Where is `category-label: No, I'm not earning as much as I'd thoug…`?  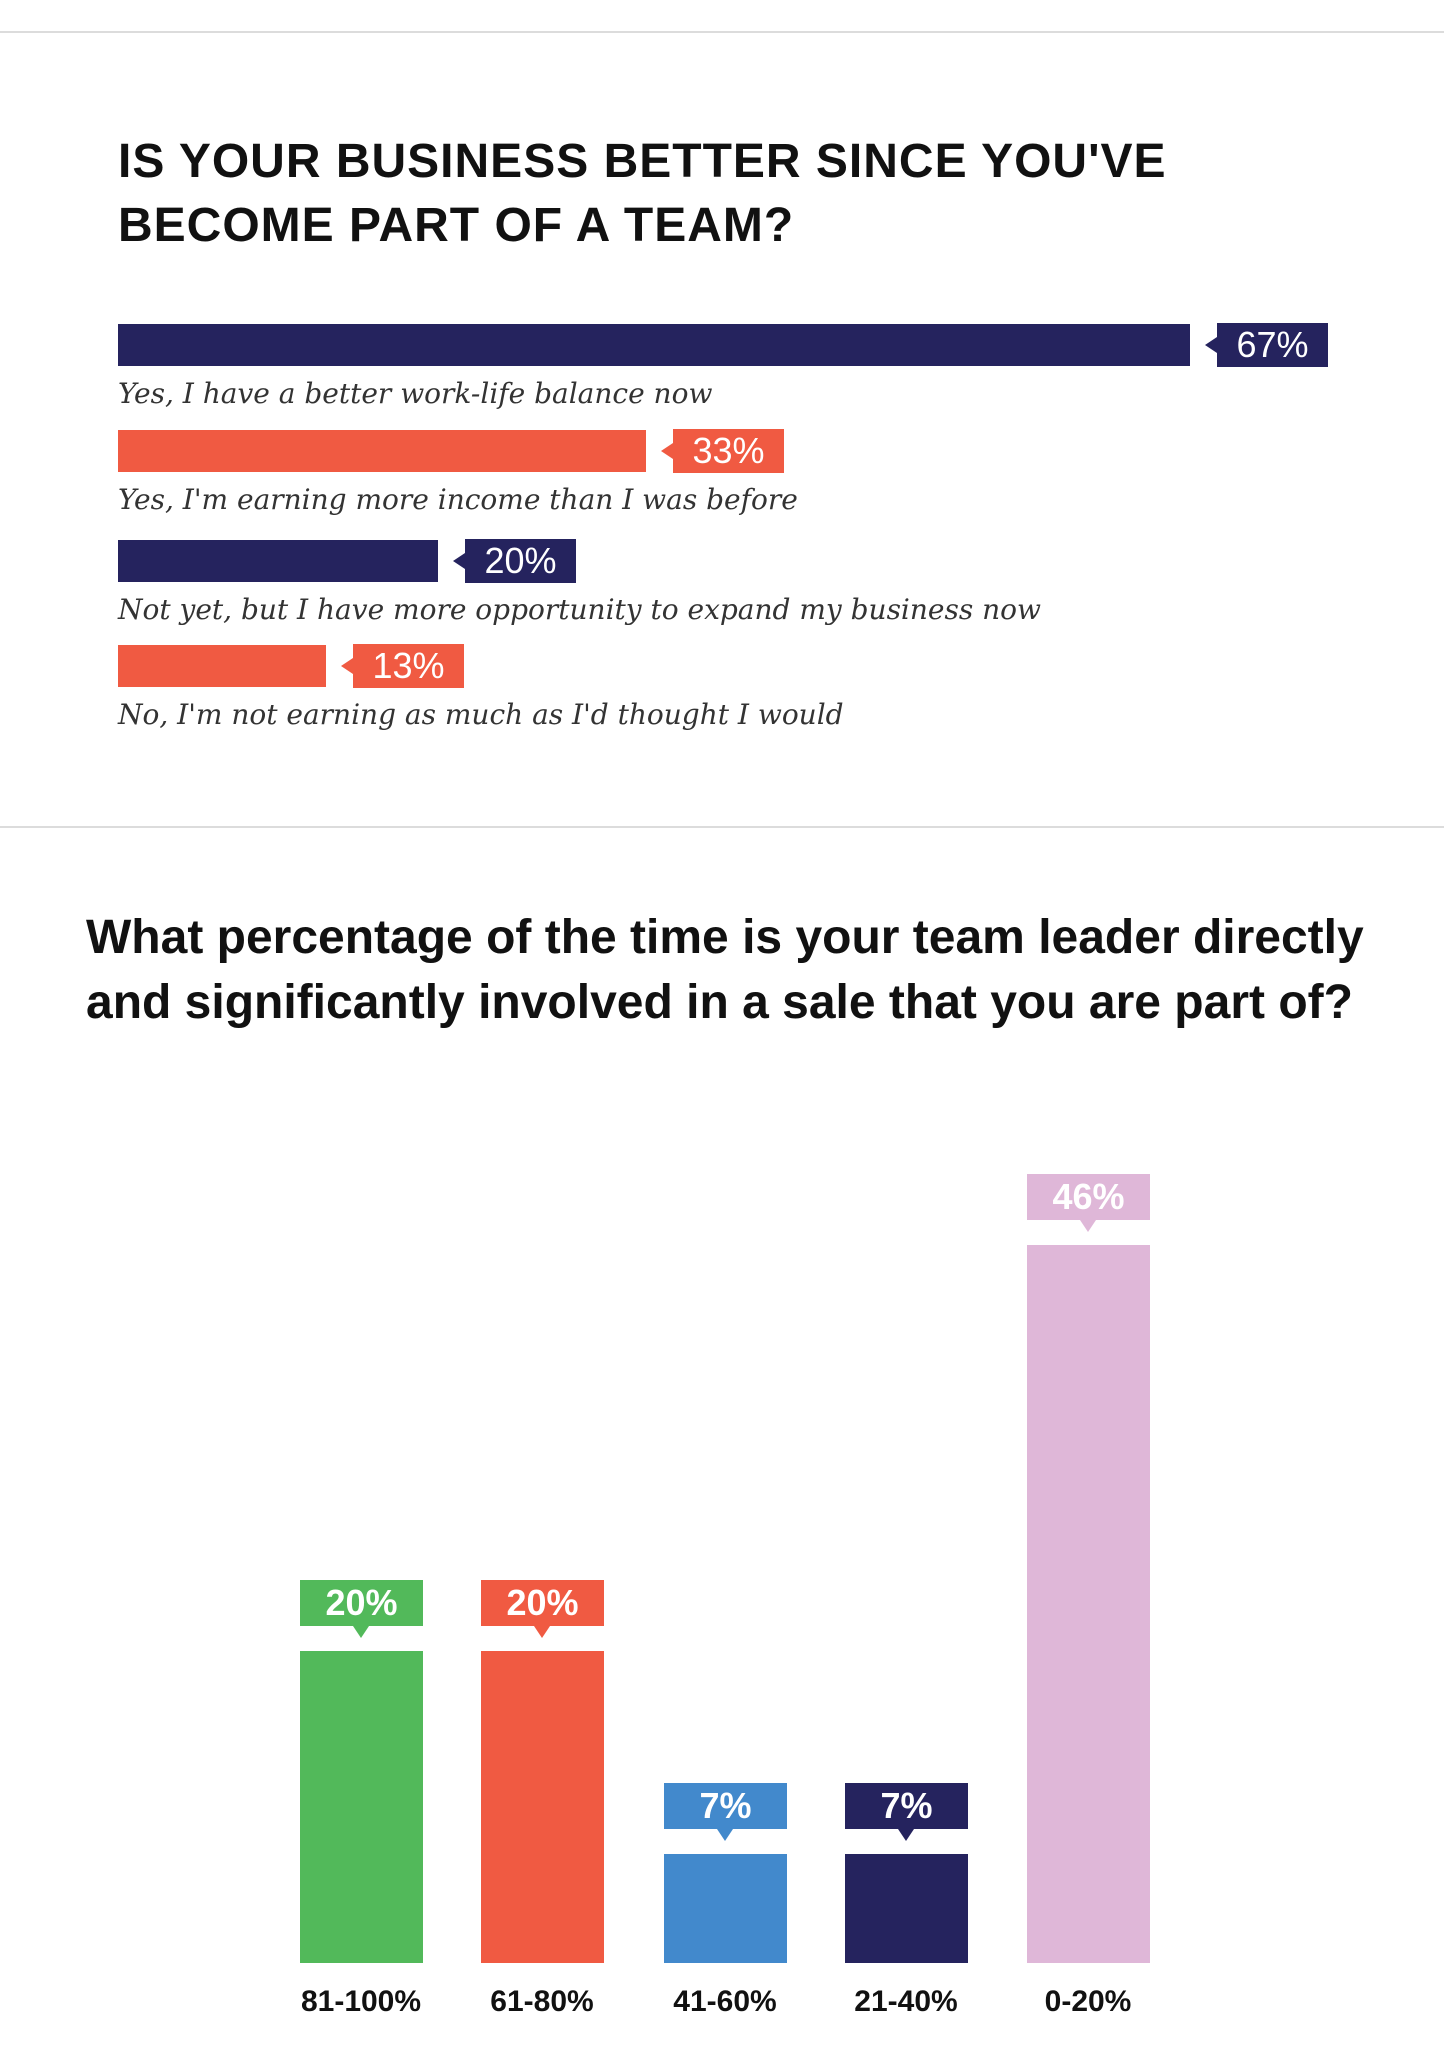 category-label: No, I'm not earning as much as I'd thoug… is located at coordinates (481, 714).